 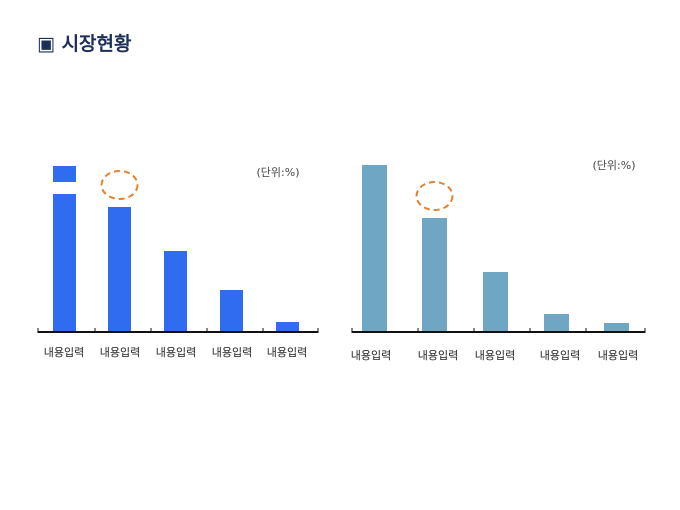 I want to click on chart2-unit-label: (단위:%), so click(x=614, y=165).